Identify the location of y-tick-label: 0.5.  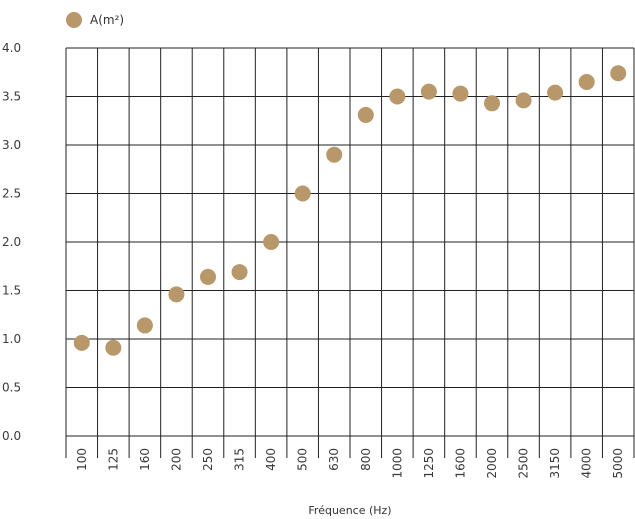
(11, 388).